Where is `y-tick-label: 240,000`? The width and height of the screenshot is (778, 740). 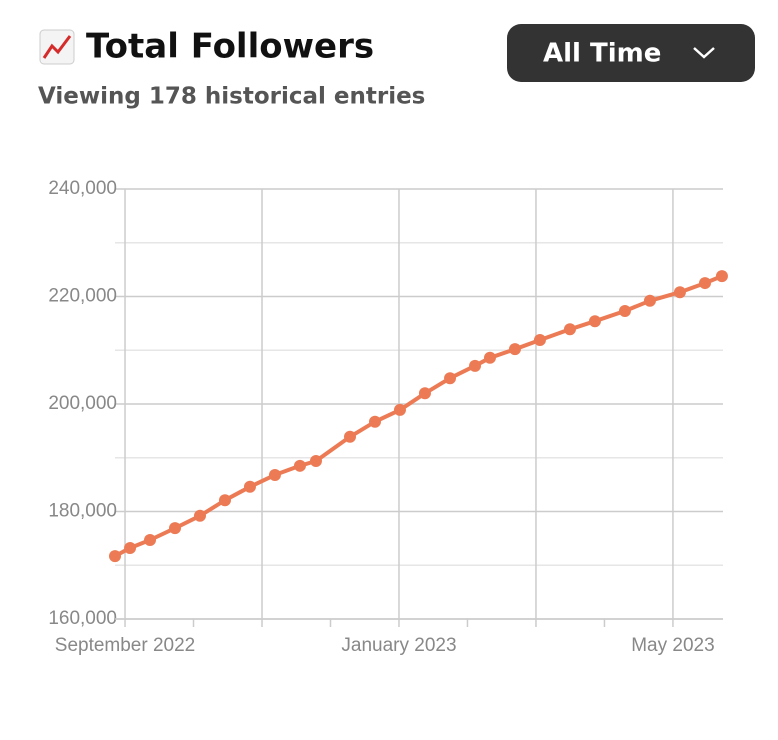
y-tick-label: 240,000 is located at coordinates (82, 188).